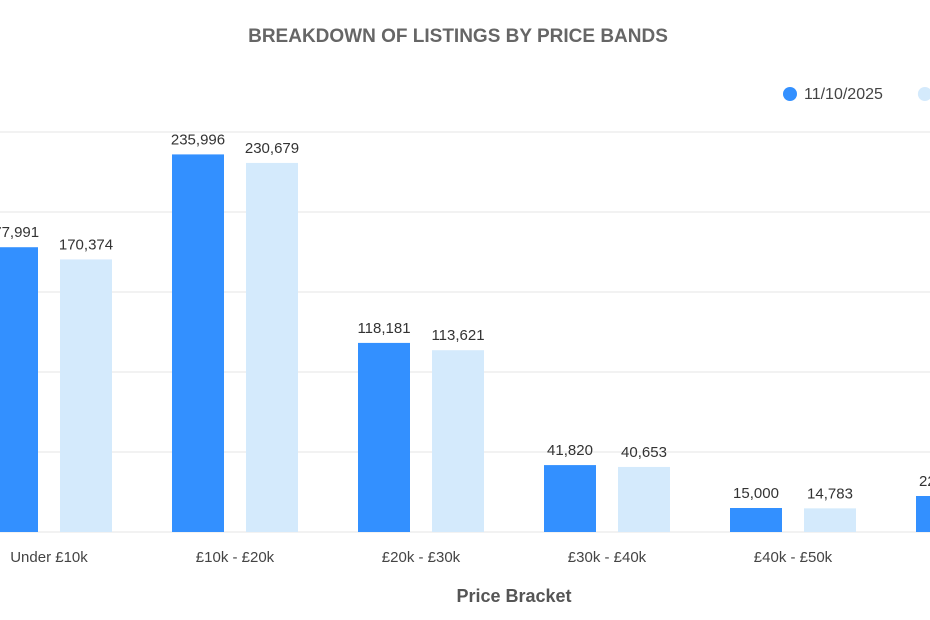  What do you see at coordinates (843, 94) in the screenshot?
I see `legend-label: 11/10/2025` at bounding box center [843, 94].